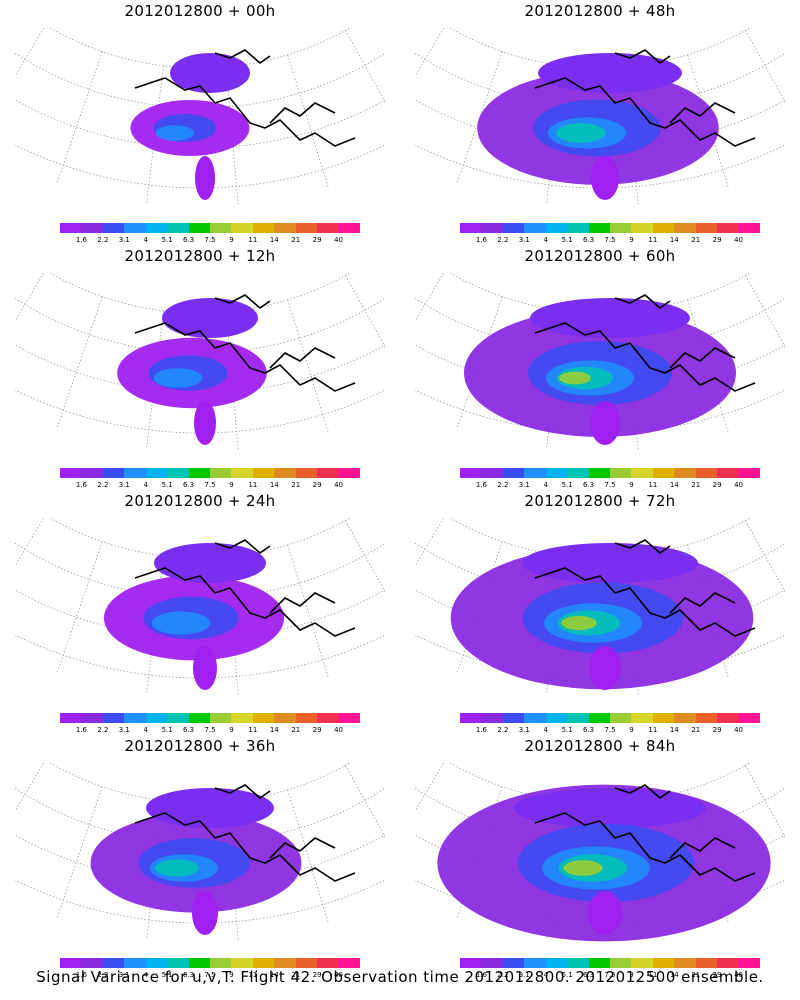 The image size is (800, 1000). What do you see at coordinates (600, 256) in the screenshot?
I see `panel-title: 2012012800 + 60h` at bounding box center [600, 256].